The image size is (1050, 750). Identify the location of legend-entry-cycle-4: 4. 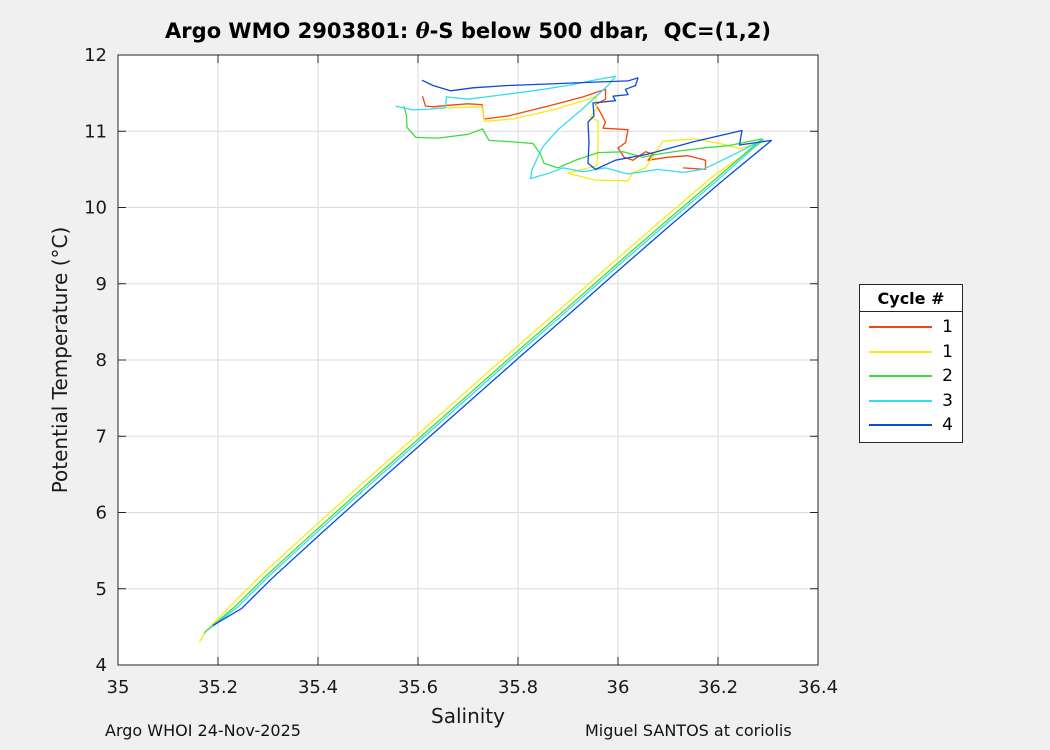
(911, 425).